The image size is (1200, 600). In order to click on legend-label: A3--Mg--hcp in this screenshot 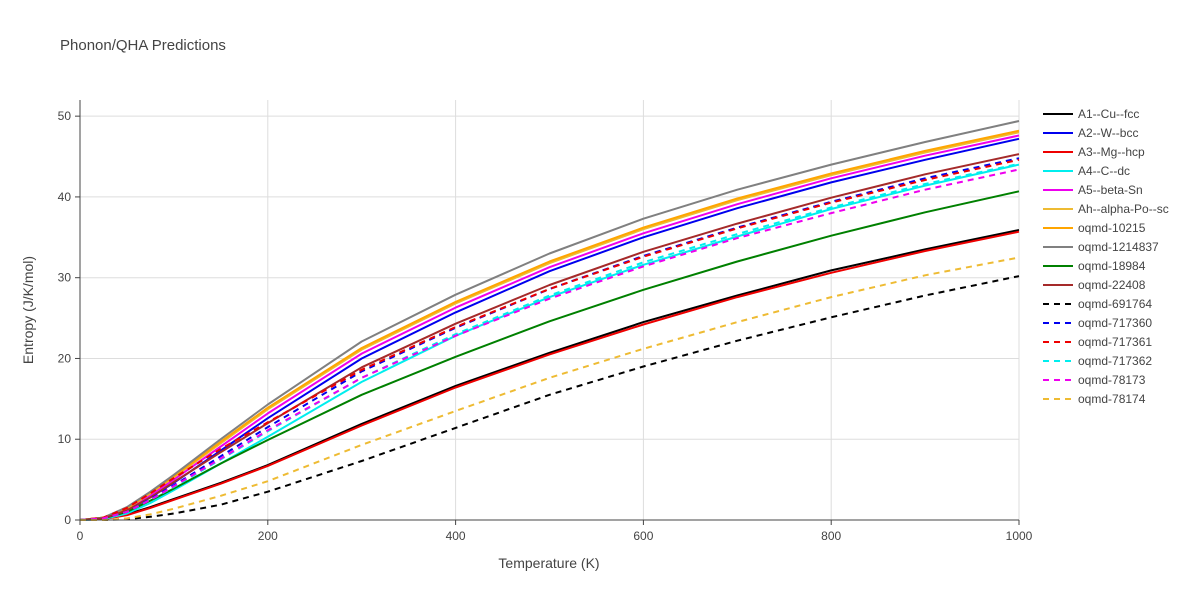, I will do `click(1111, 152)`.